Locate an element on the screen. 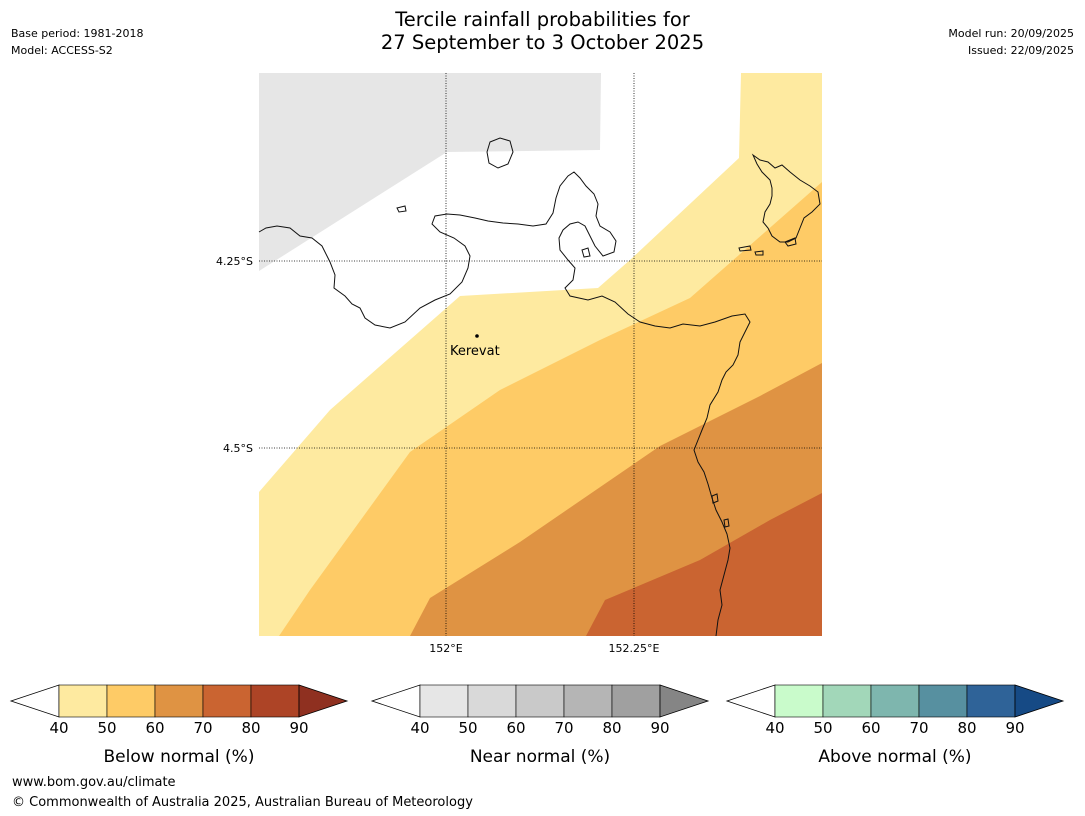 The height and width of the screenshot is (816, 1085). near-tick-label: 60 is located at coordinates (515, 728).